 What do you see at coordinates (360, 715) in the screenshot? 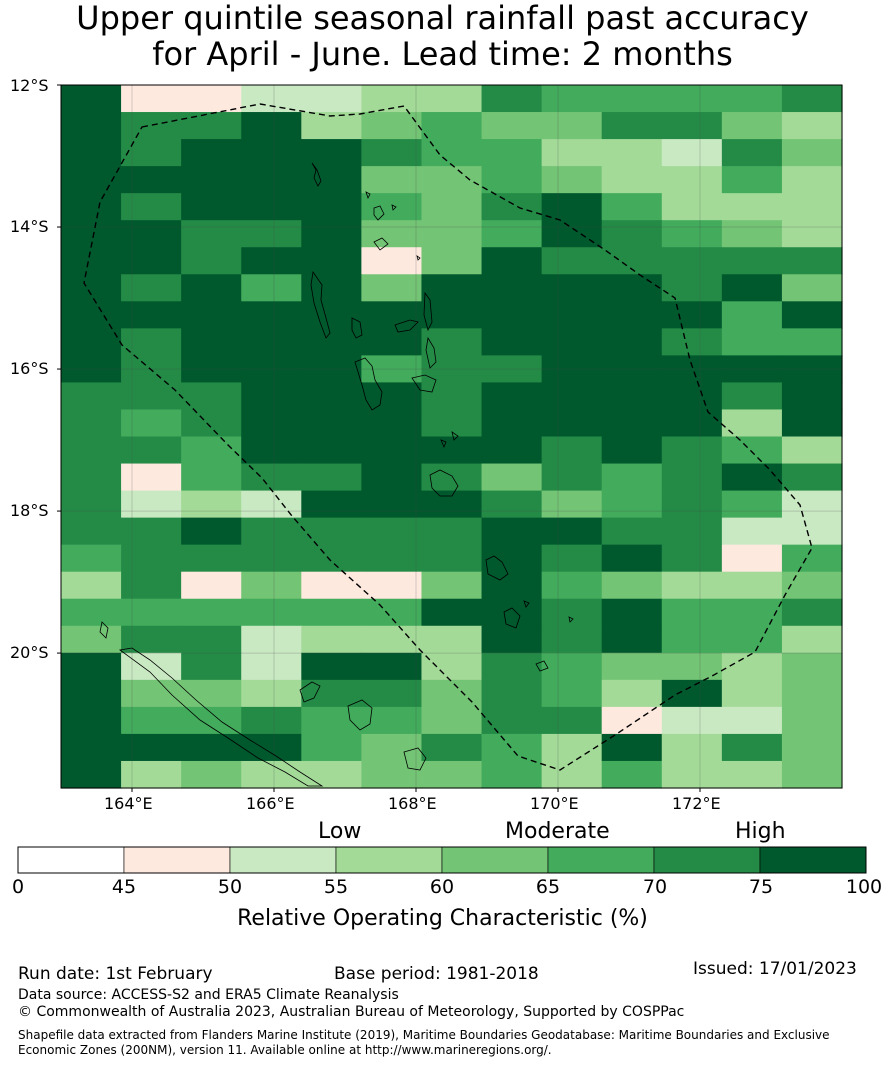
I see `island-lifou` at bounding box center [360, 715].